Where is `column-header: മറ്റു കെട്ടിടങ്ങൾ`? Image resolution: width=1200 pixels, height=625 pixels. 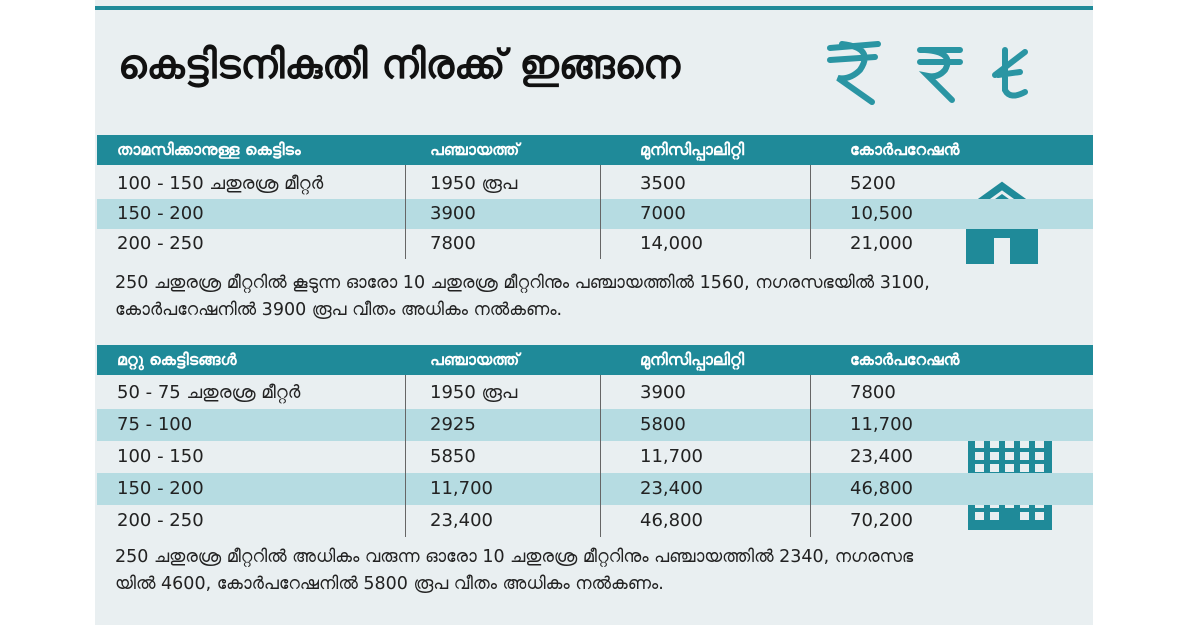
column-header: മറ്റു കെട്ടിടങ്ങൾ is located at coordinates (177, 359).